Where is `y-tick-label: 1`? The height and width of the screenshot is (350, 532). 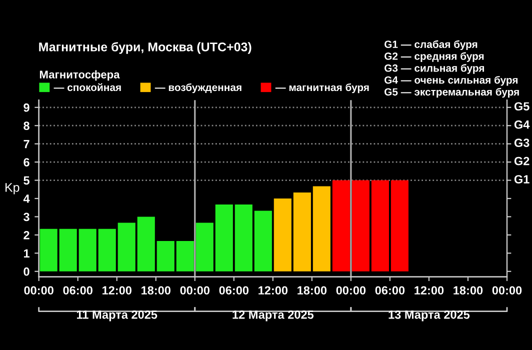
y-tick-label: 1 is located at coordinates (27, 253).